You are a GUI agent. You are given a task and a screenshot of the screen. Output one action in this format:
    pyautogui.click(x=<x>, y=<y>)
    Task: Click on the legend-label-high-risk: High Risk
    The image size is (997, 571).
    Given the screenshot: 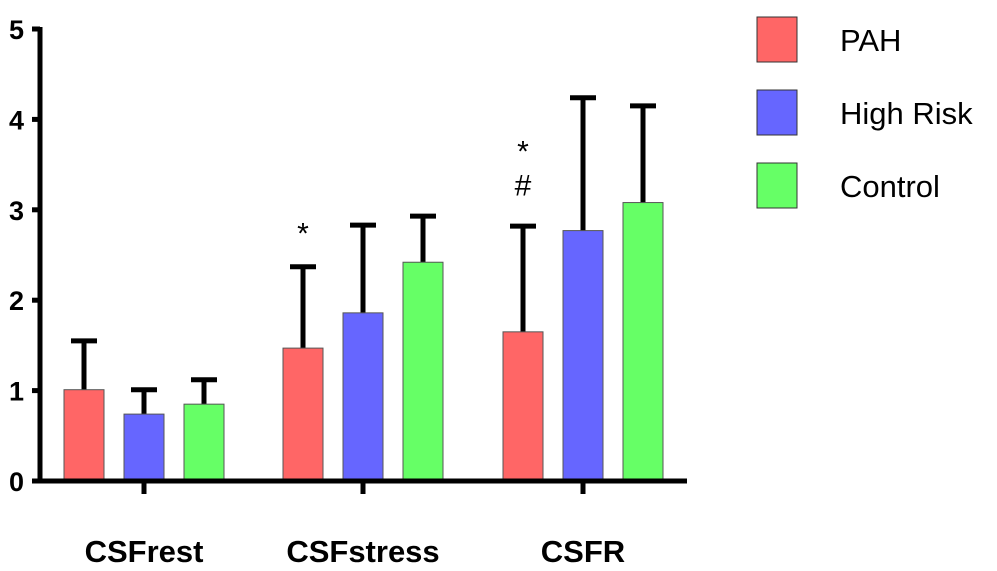 What is the action you would take?
    pyautogui.click(x=906, y=113)
    